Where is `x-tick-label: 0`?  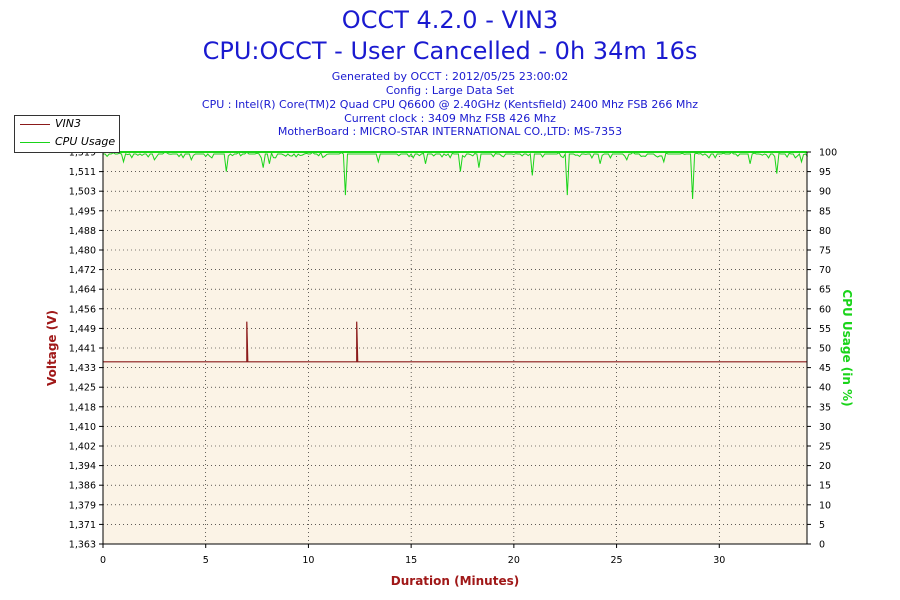 x-tick-label: 0 is located at coordinates (103, 560).